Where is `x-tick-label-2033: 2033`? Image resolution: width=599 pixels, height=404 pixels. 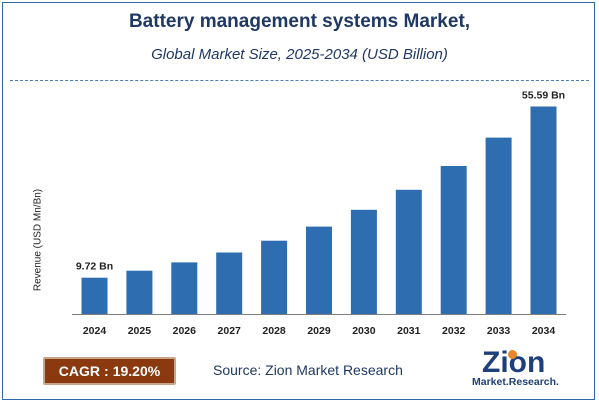
x-tick-label-2033: 2033 is located at coordinates (499, 331).